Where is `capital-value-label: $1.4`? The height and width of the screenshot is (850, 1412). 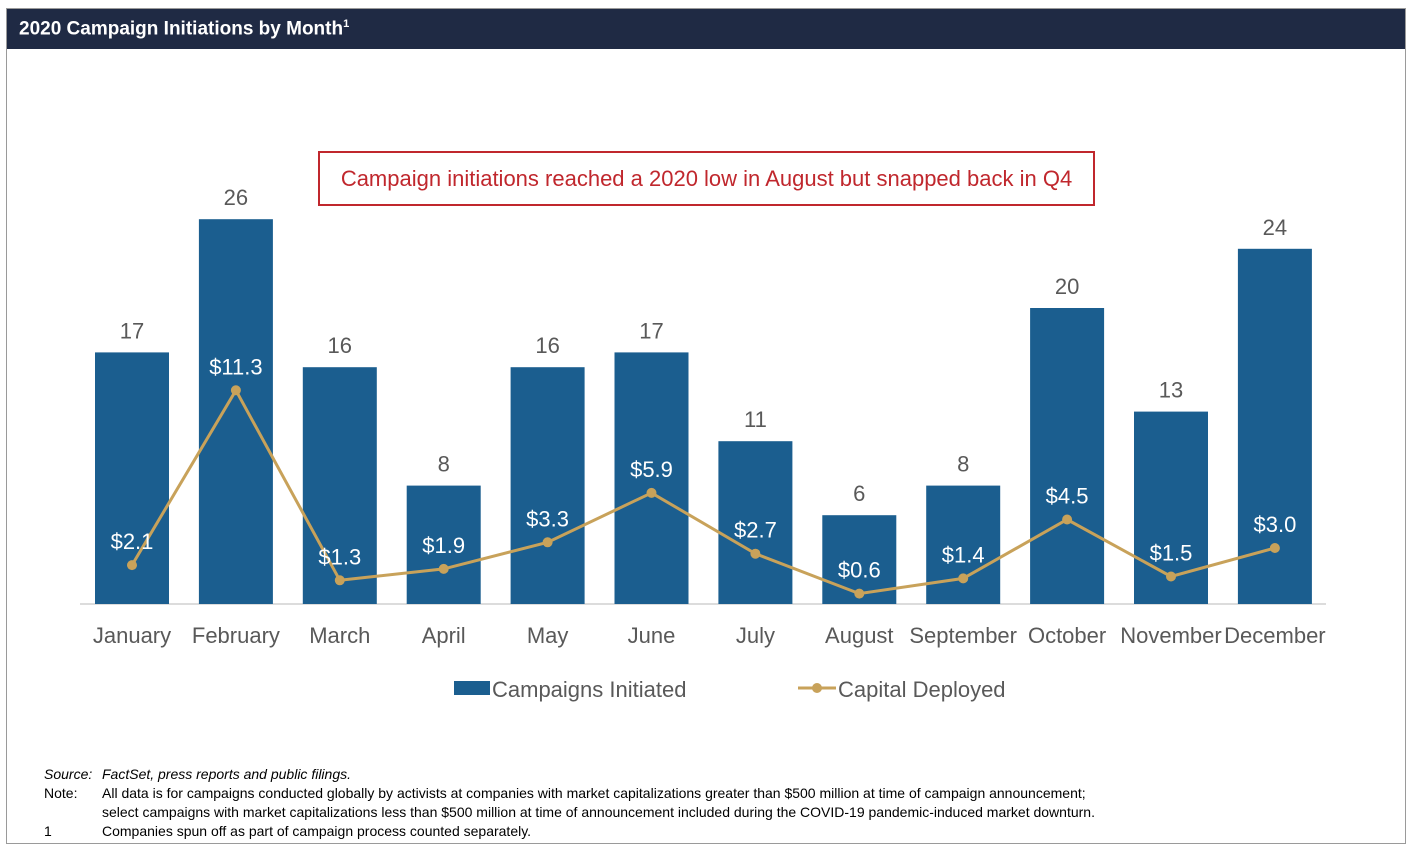
capital-value-label: $1.4 is located at coordinates (963, 554).